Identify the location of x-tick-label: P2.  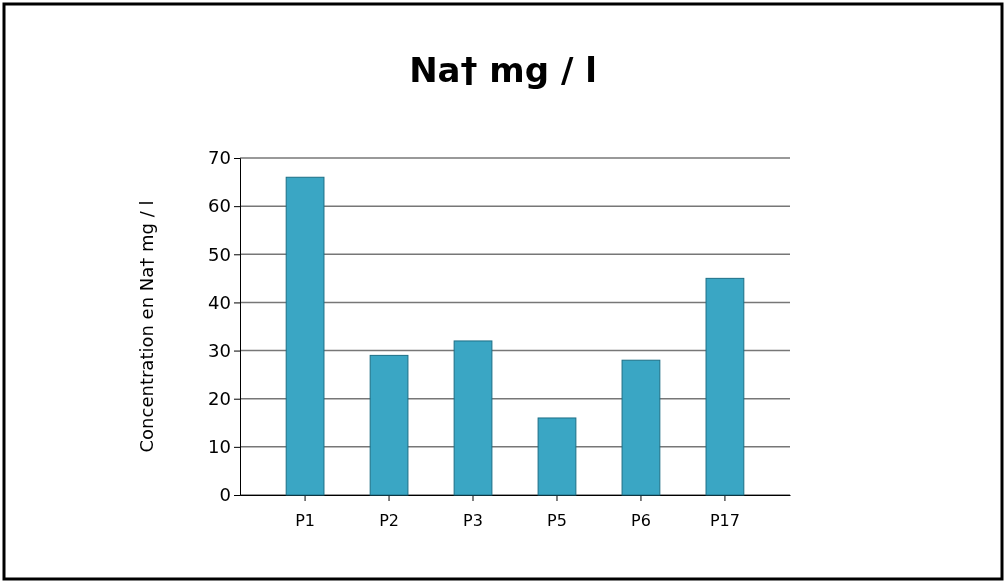
(389, 521).